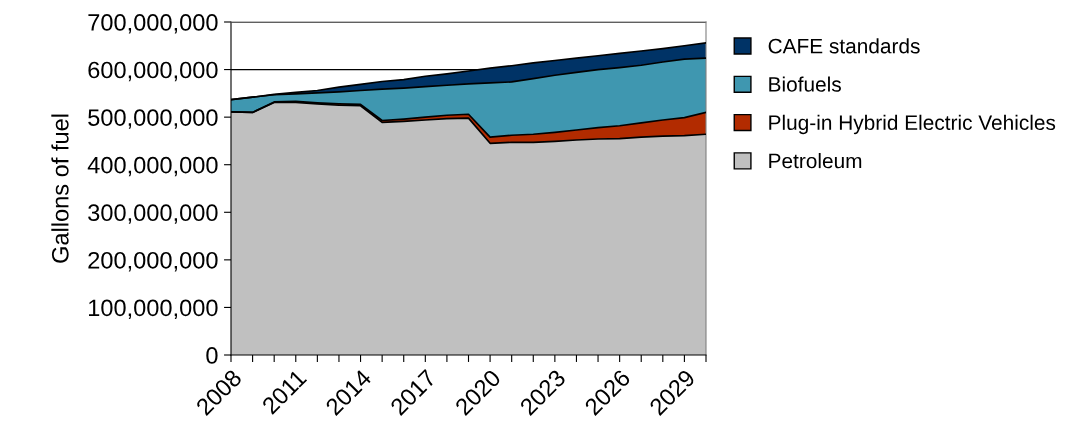 The height and width of the screenshot is (440, 1067). What do you see at coordinates (153, 214) in the screenshot?
I see `y-tick-label: 300,000,000` at bounding box center [153, 214].